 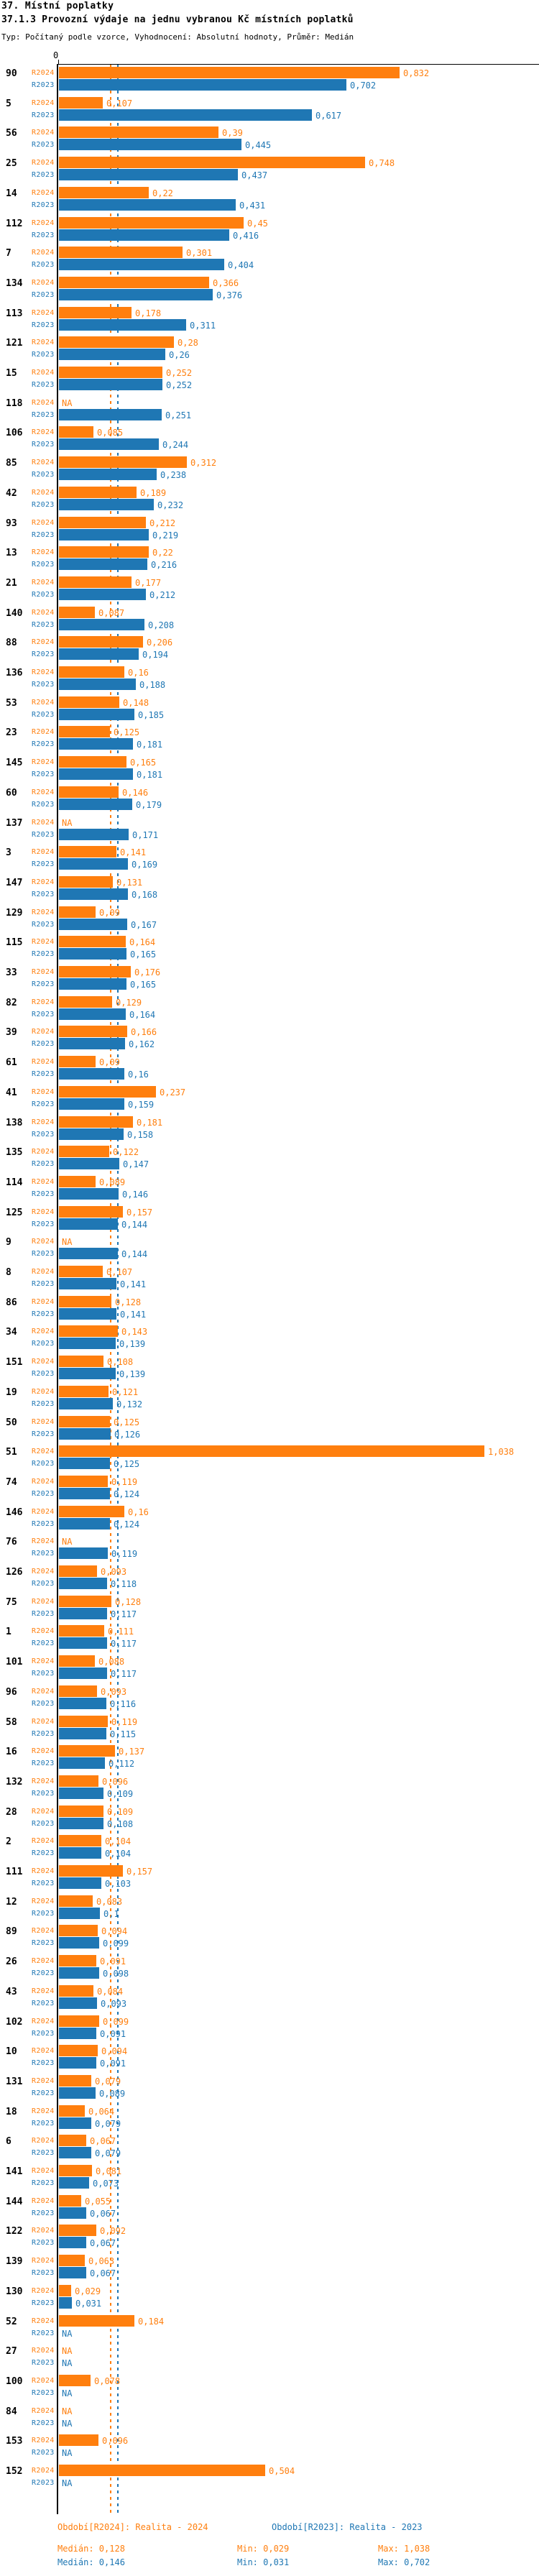 What do you see at coordinates (269, 1098) in the screenshot?
I see `chart-group: 41 R2024 R2023 0,237 0,159` at bounding box center [269, 1098].